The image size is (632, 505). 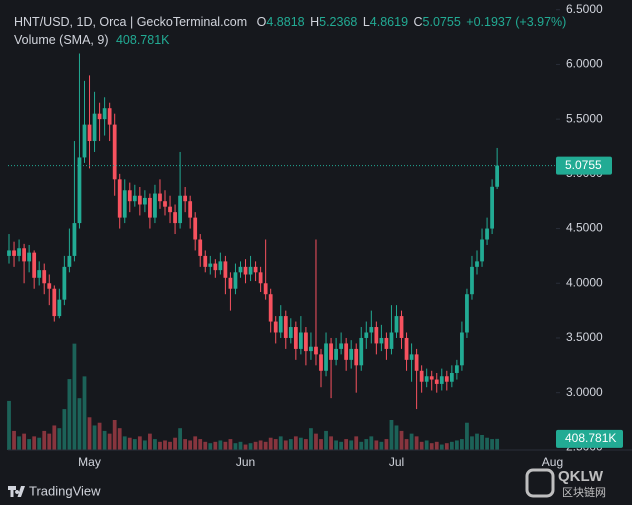 What do you see at coordinates (285, 22) in the screenshot?
I see `open-value: 4.8818` at bounding box center [285, 22].